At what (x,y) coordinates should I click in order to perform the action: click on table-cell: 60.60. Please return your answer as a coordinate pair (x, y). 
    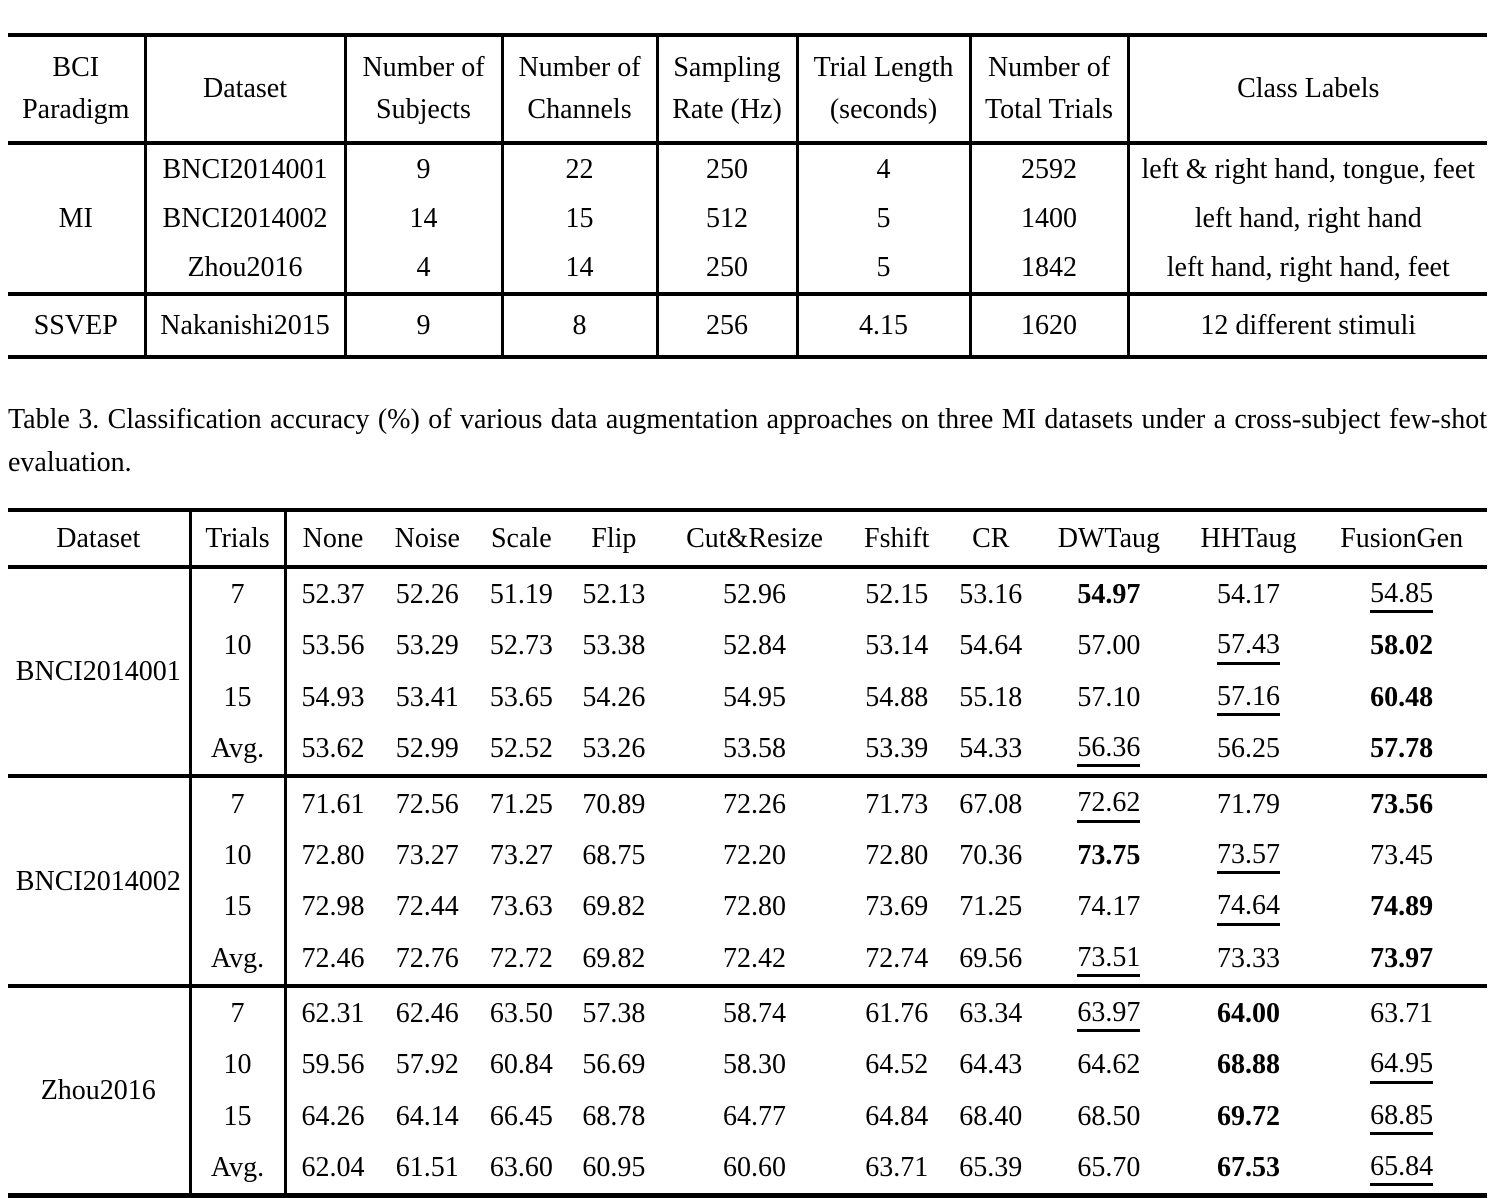
    Looking at the image, I should click on (754, 1169).